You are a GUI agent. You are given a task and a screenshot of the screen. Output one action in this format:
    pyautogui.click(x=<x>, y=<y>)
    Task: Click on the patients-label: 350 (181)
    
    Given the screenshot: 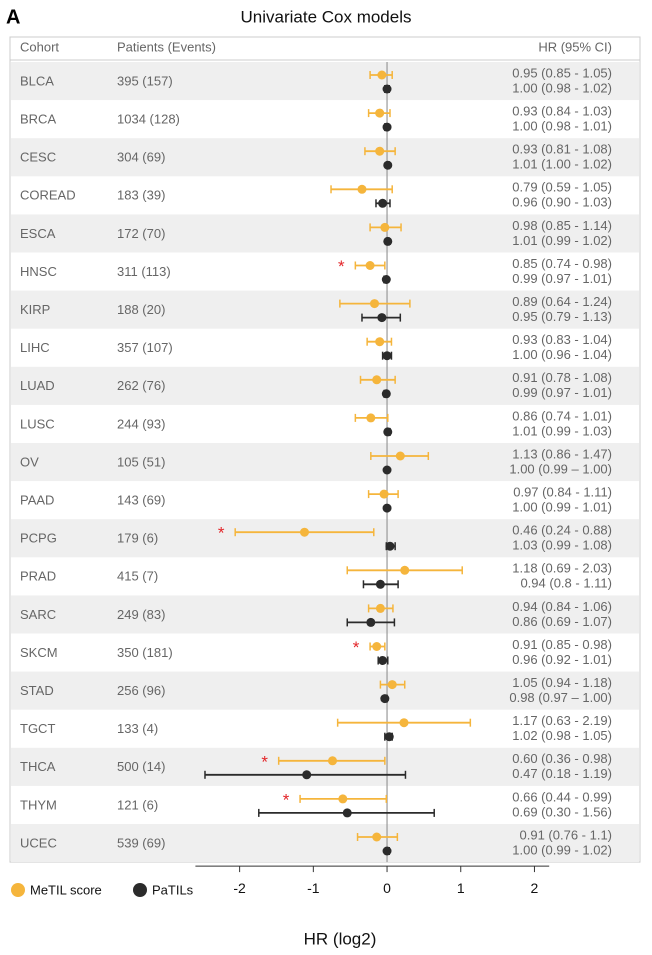 What is the action you would take?
    pyautogui.click(x=145, y=652)
    